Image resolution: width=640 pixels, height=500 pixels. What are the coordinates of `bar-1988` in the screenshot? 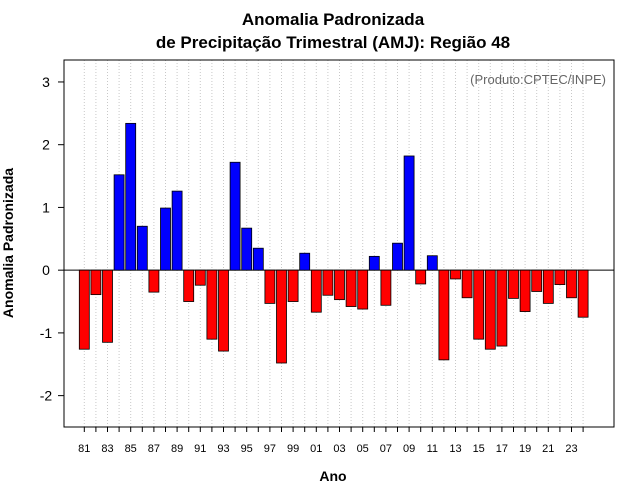 It's located at (165, 239).